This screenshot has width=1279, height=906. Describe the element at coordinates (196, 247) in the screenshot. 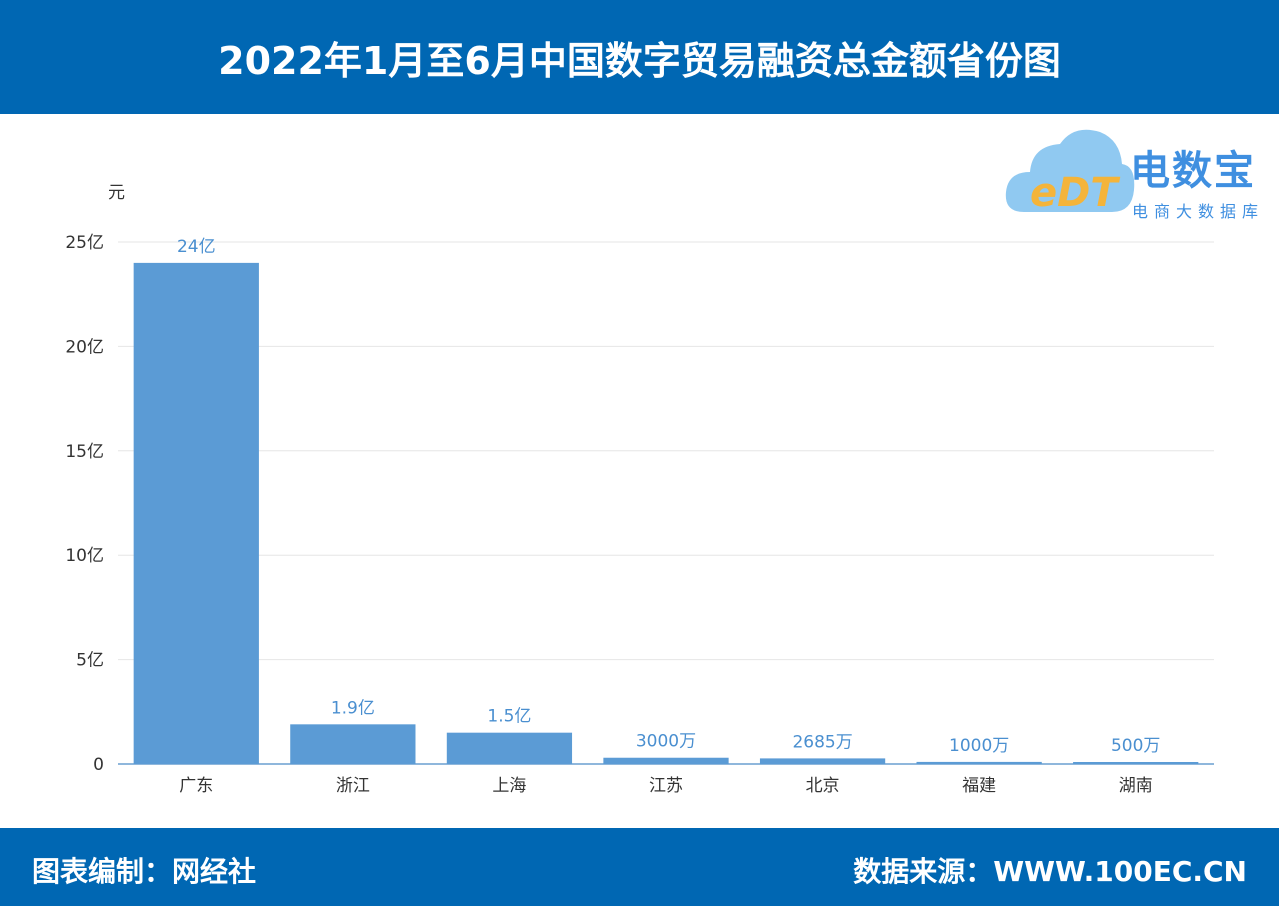

I see `bar-value-label: 24亿` at that location.